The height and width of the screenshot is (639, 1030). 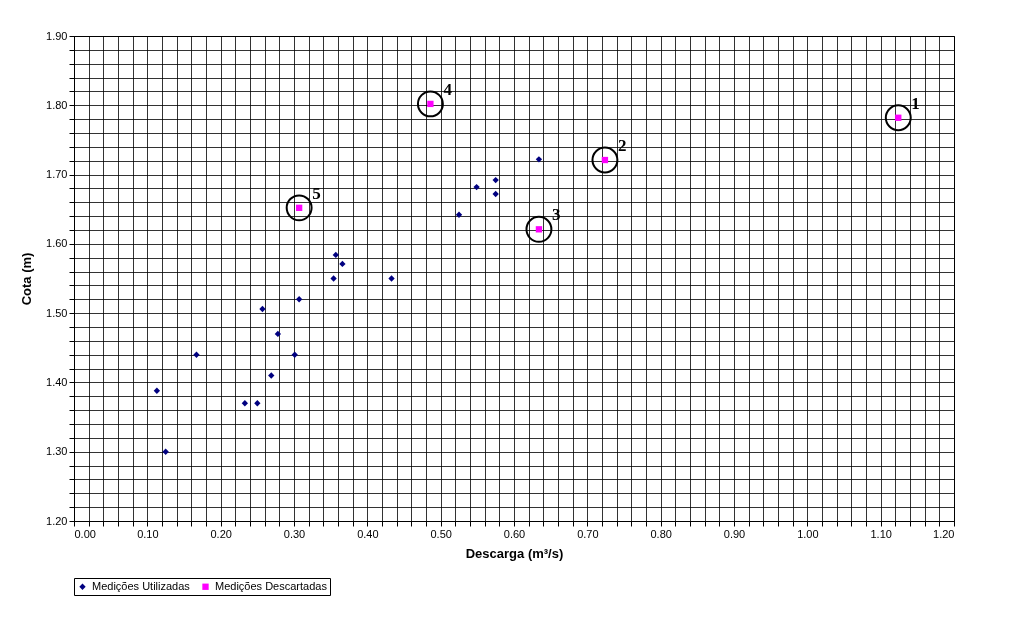 I want to click on x-tick-label: 0.00, so click(x=85, y=533).